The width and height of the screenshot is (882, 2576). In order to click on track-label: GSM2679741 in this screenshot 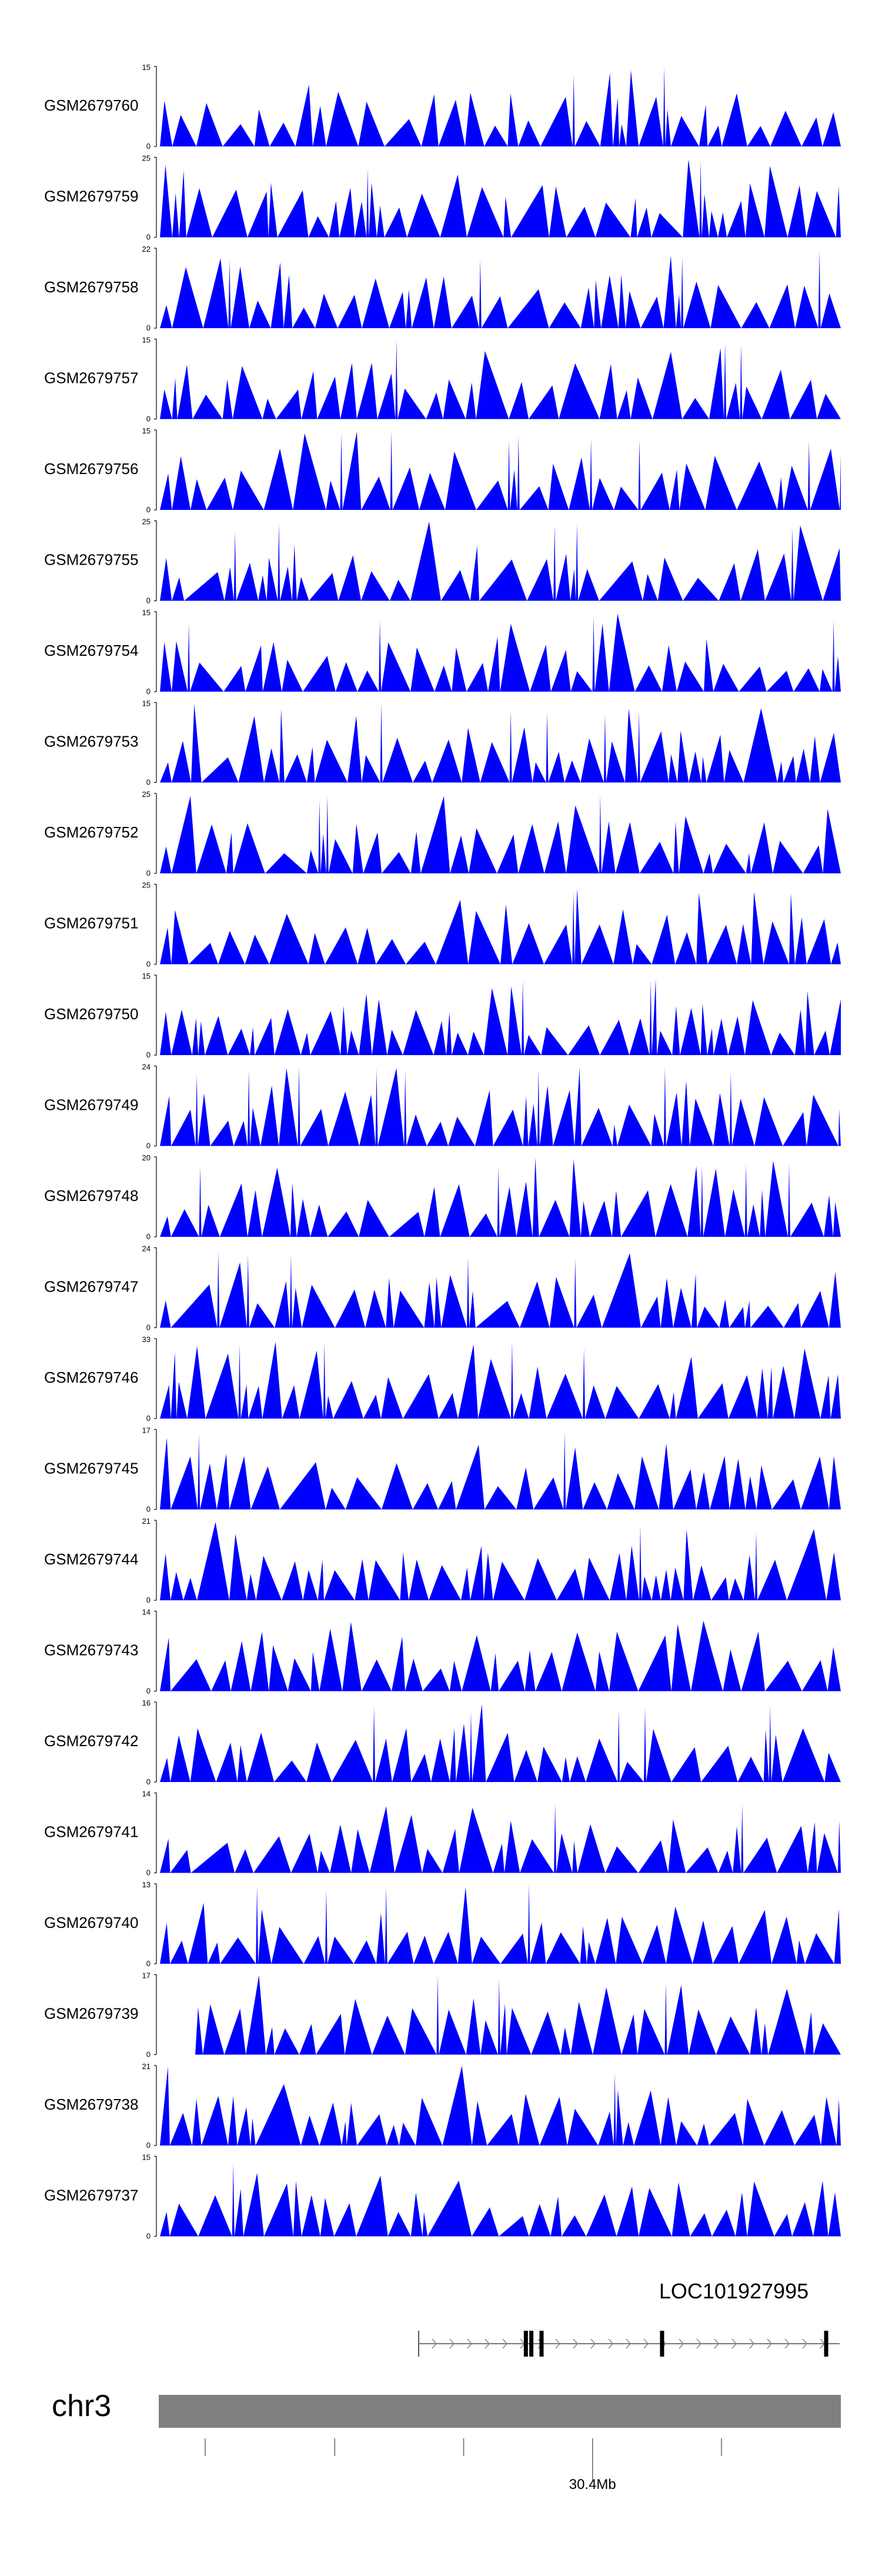, I will do `click(91, 1832)`.